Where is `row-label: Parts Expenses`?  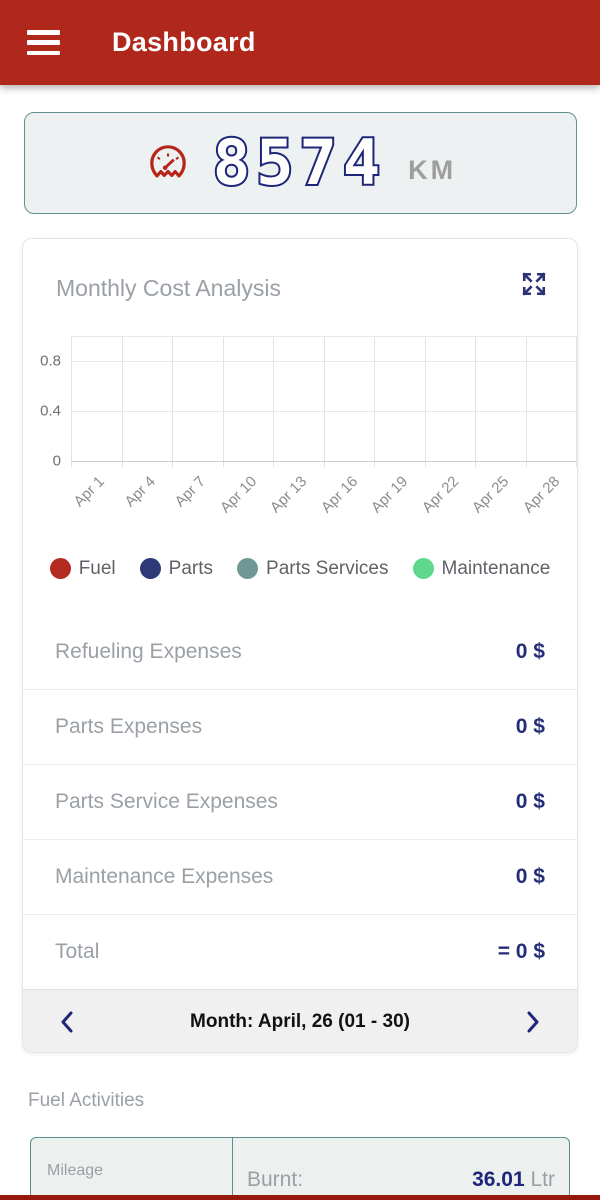 row-label: Parts Expenses is located at coordinates (129, 726).